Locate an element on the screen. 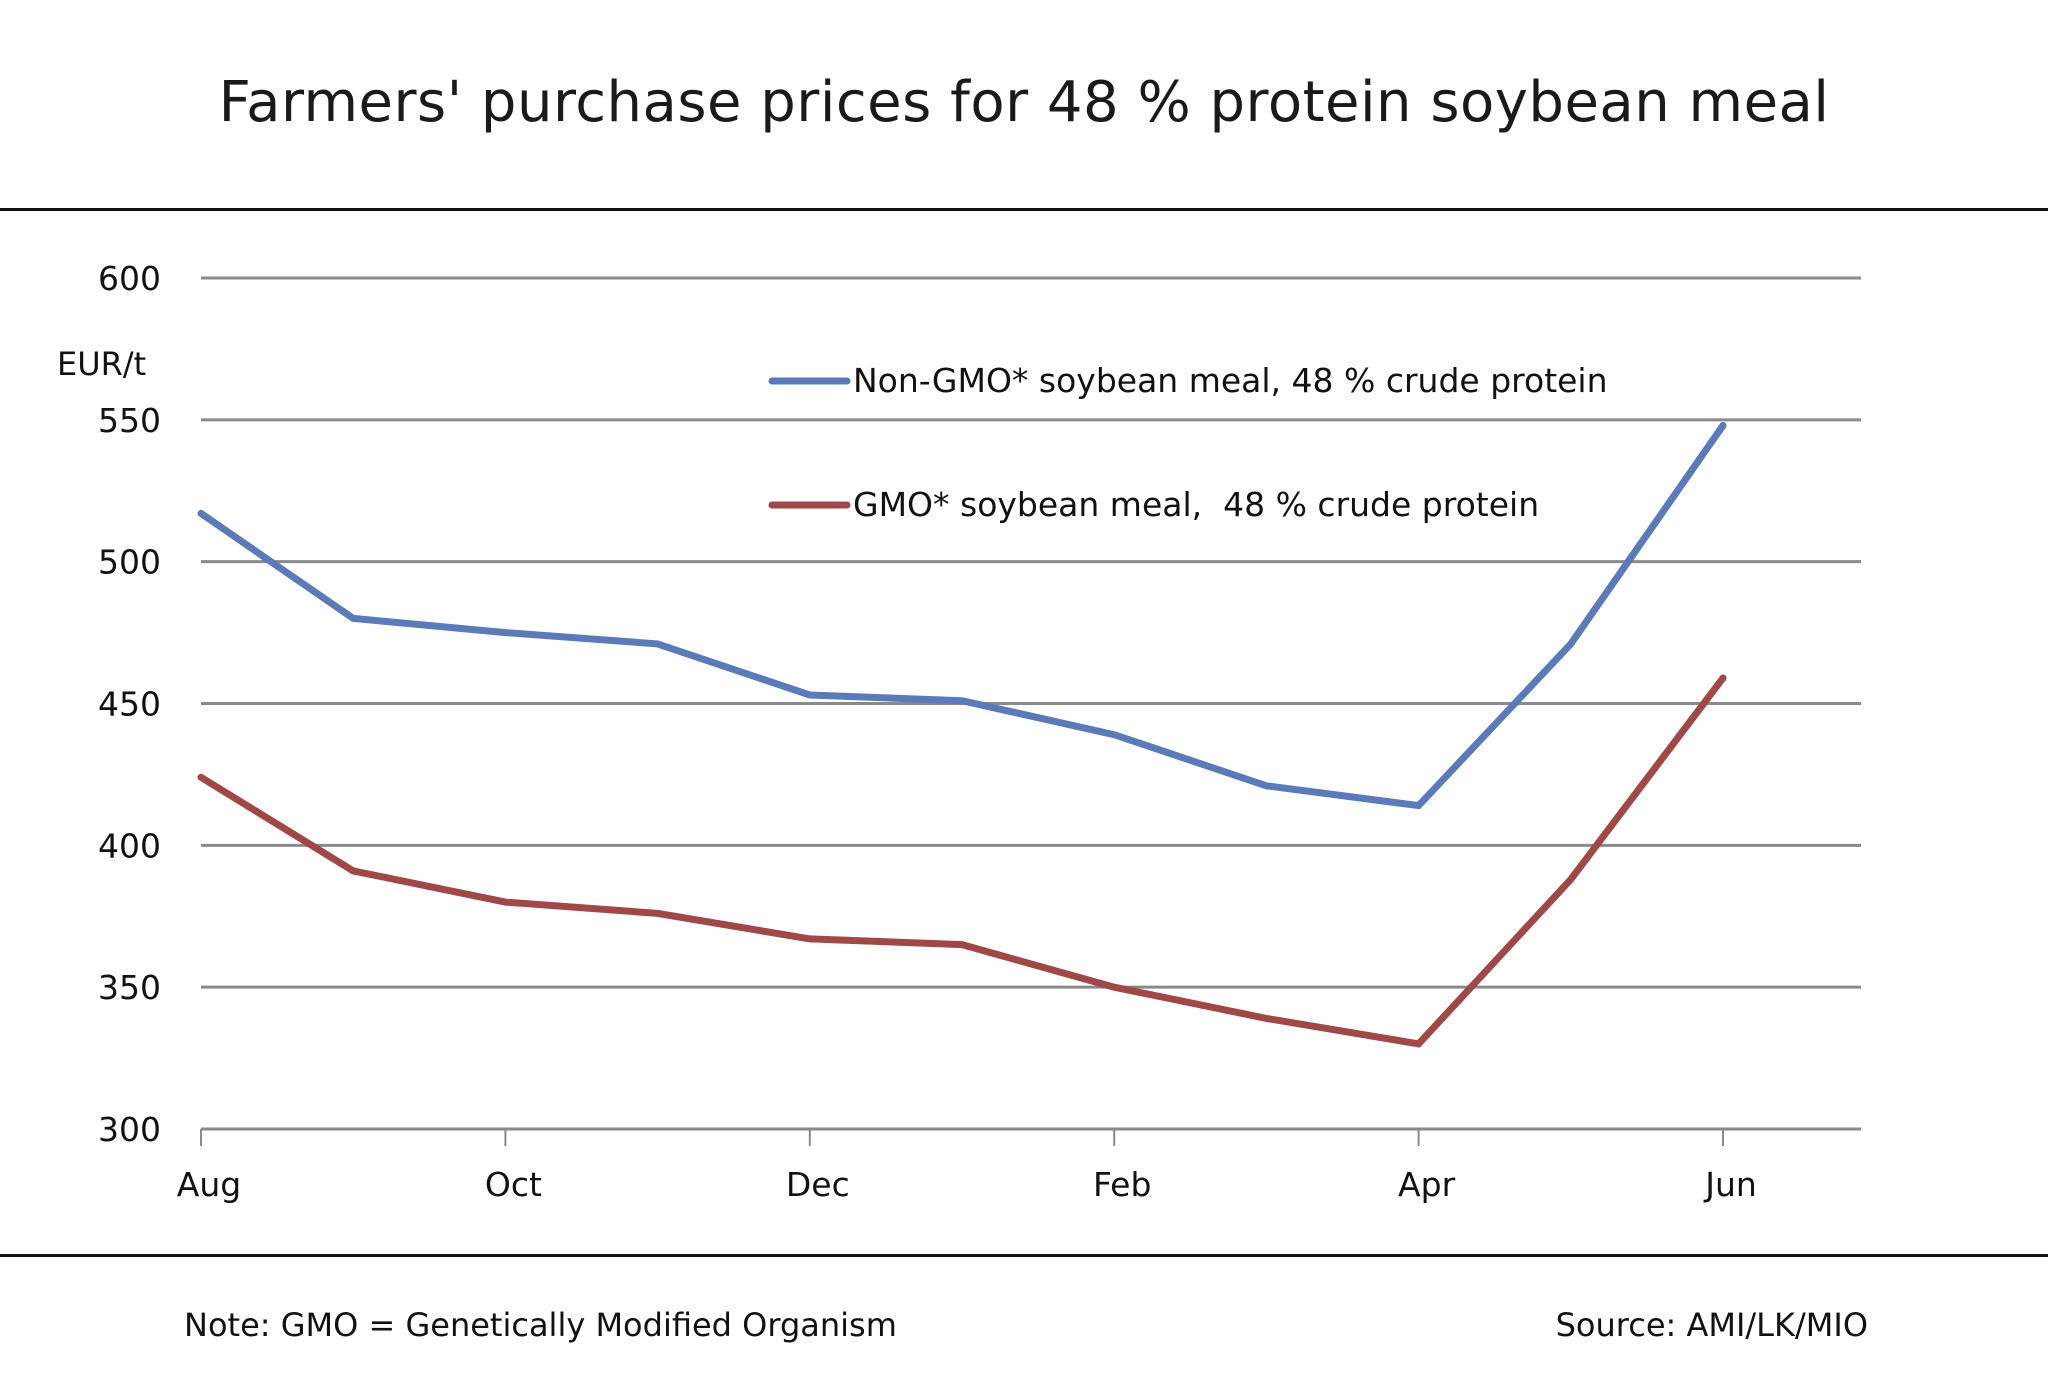 Image resolution: width=2048 pixels, height=1399 pixels. bottom-divider is located at coordinates (1024, 1255).